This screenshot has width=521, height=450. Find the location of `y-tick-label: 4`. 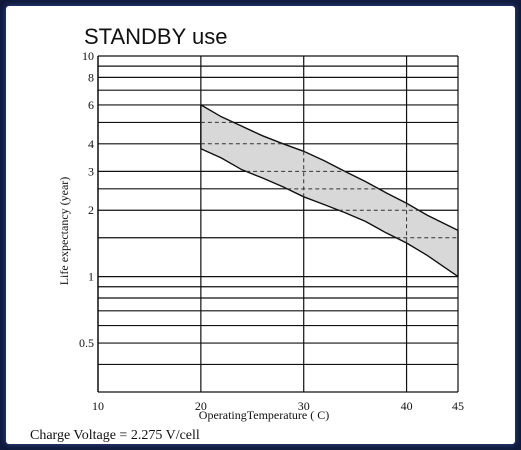

y-tick-label: 4 is located at coordinates (91, 144).